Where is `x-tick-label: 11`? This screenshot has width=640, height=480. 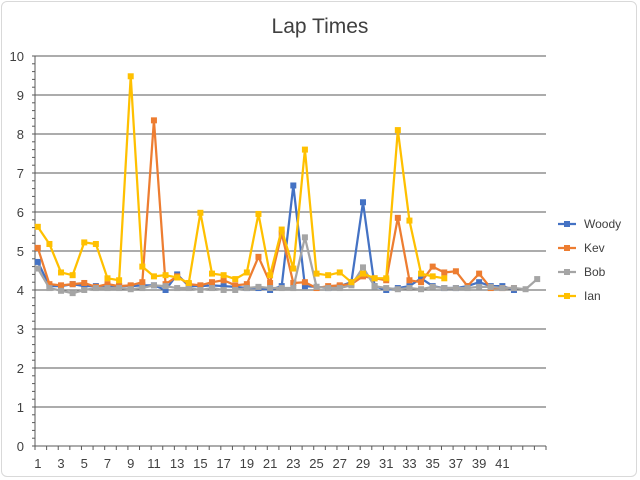 x-tick-label: 11 is located at coordinates (154, 463).